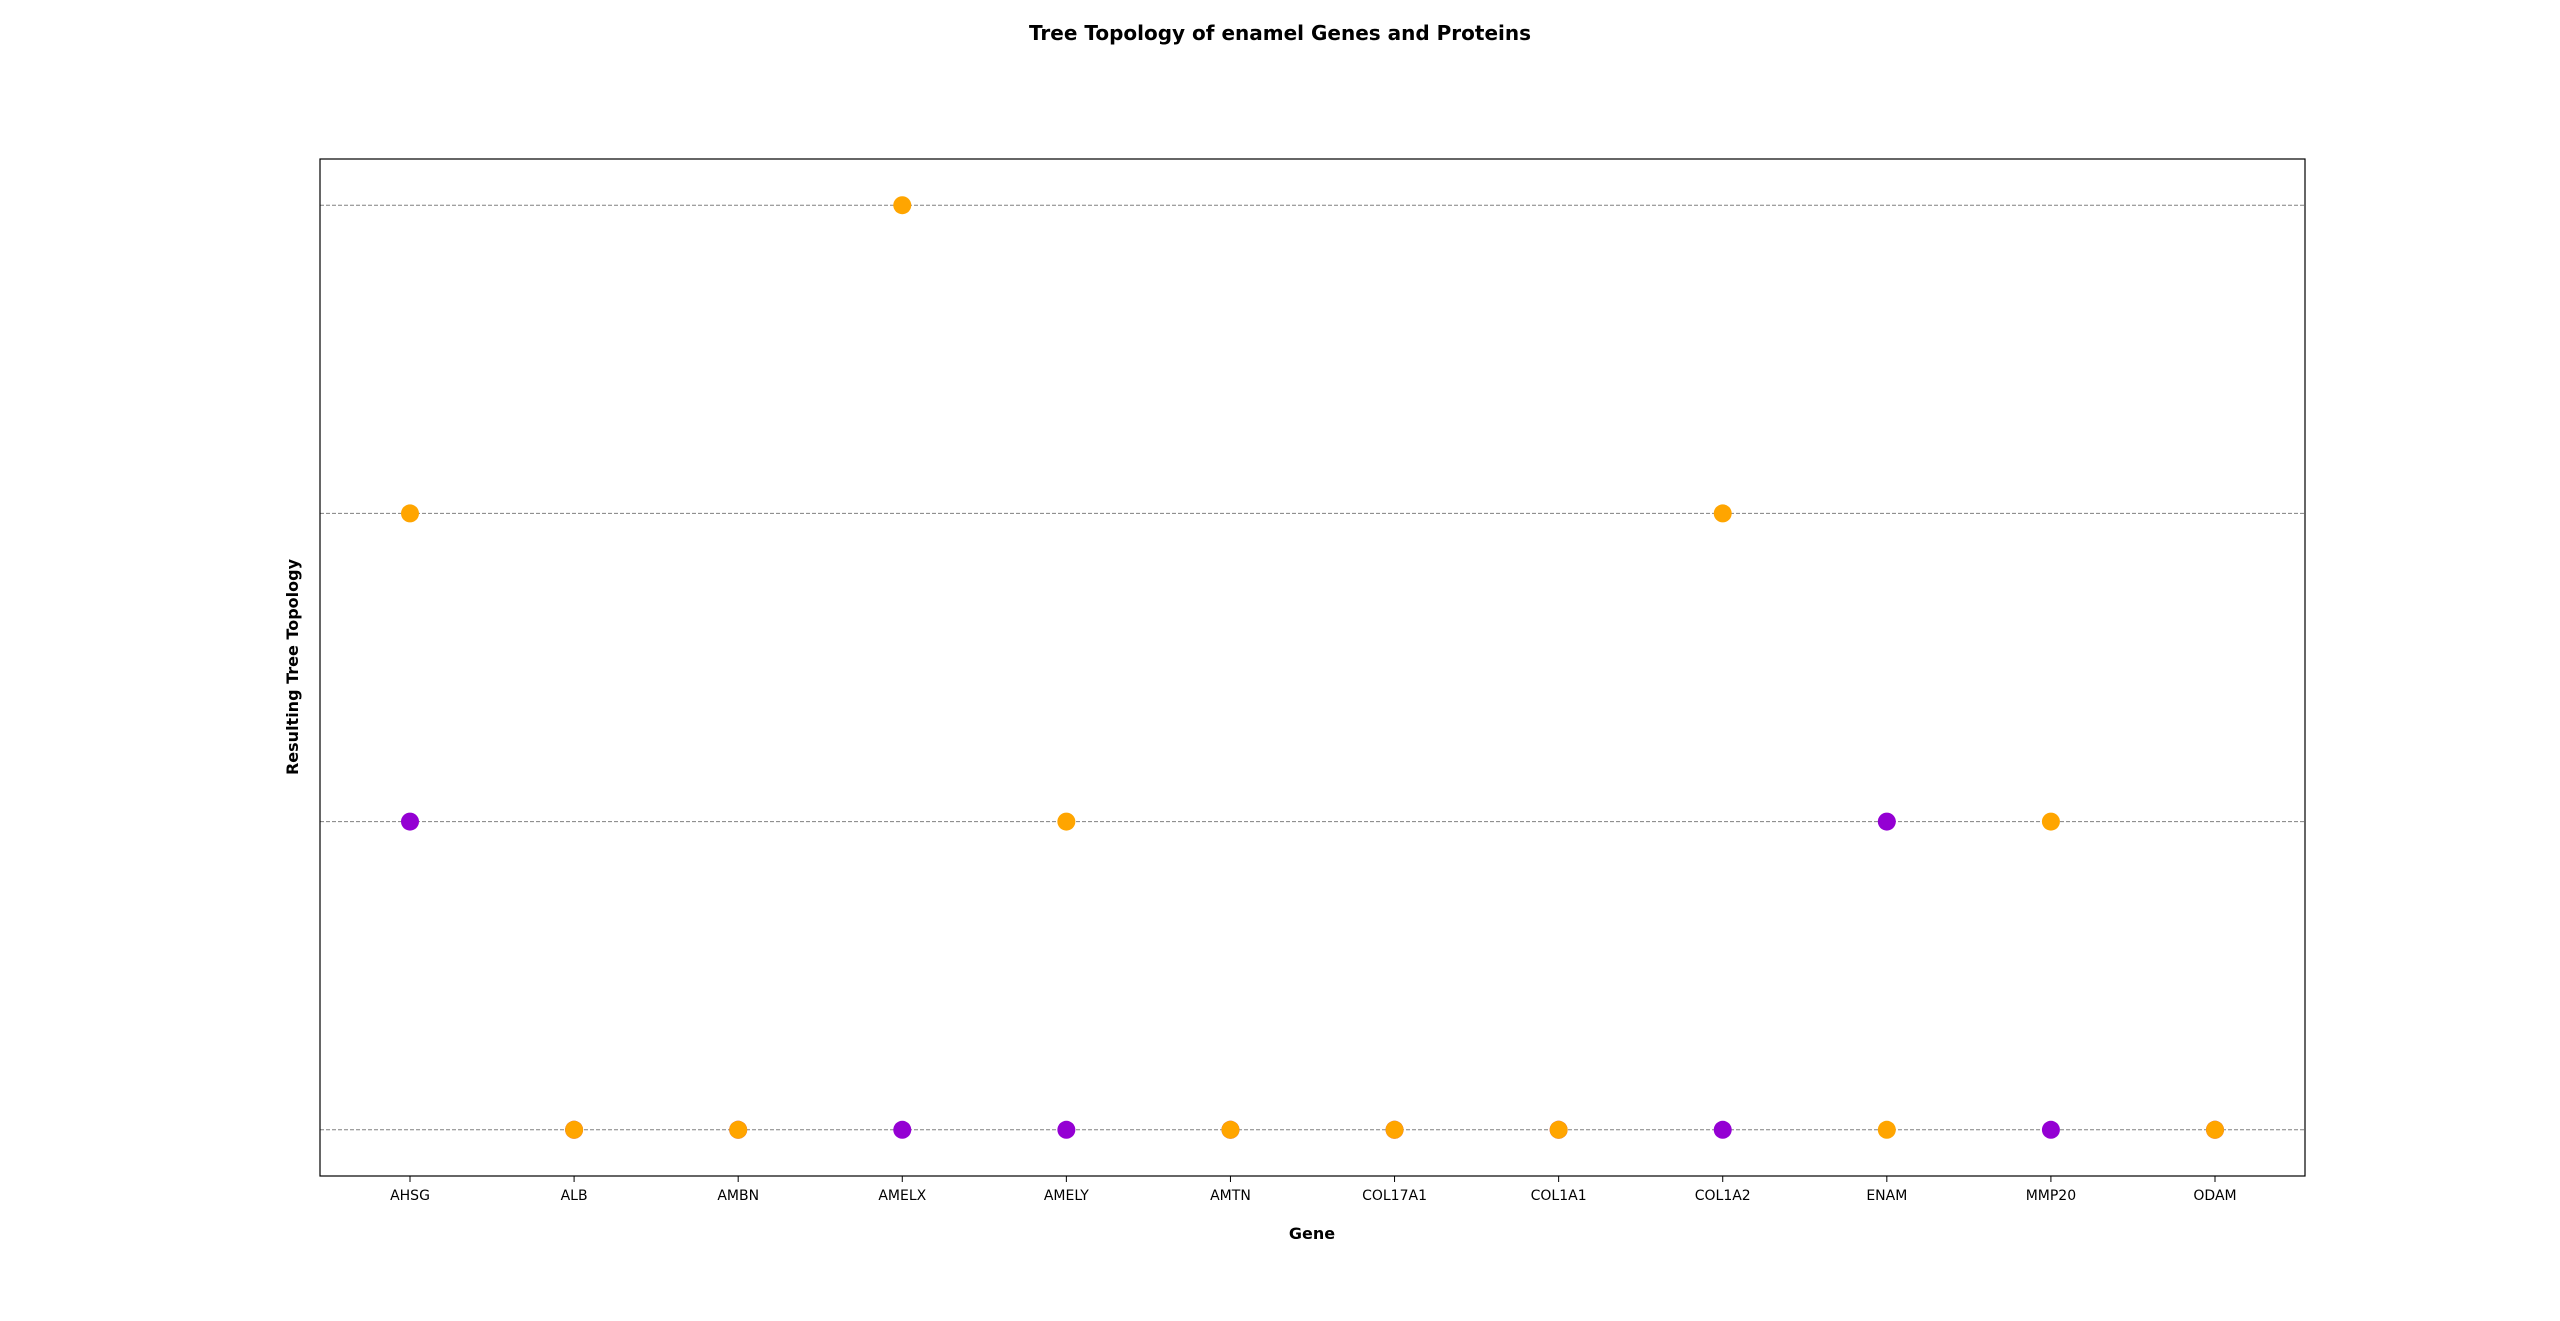  I want to click on x-tick-label-amely: AMELY, so click(1066, 1196).